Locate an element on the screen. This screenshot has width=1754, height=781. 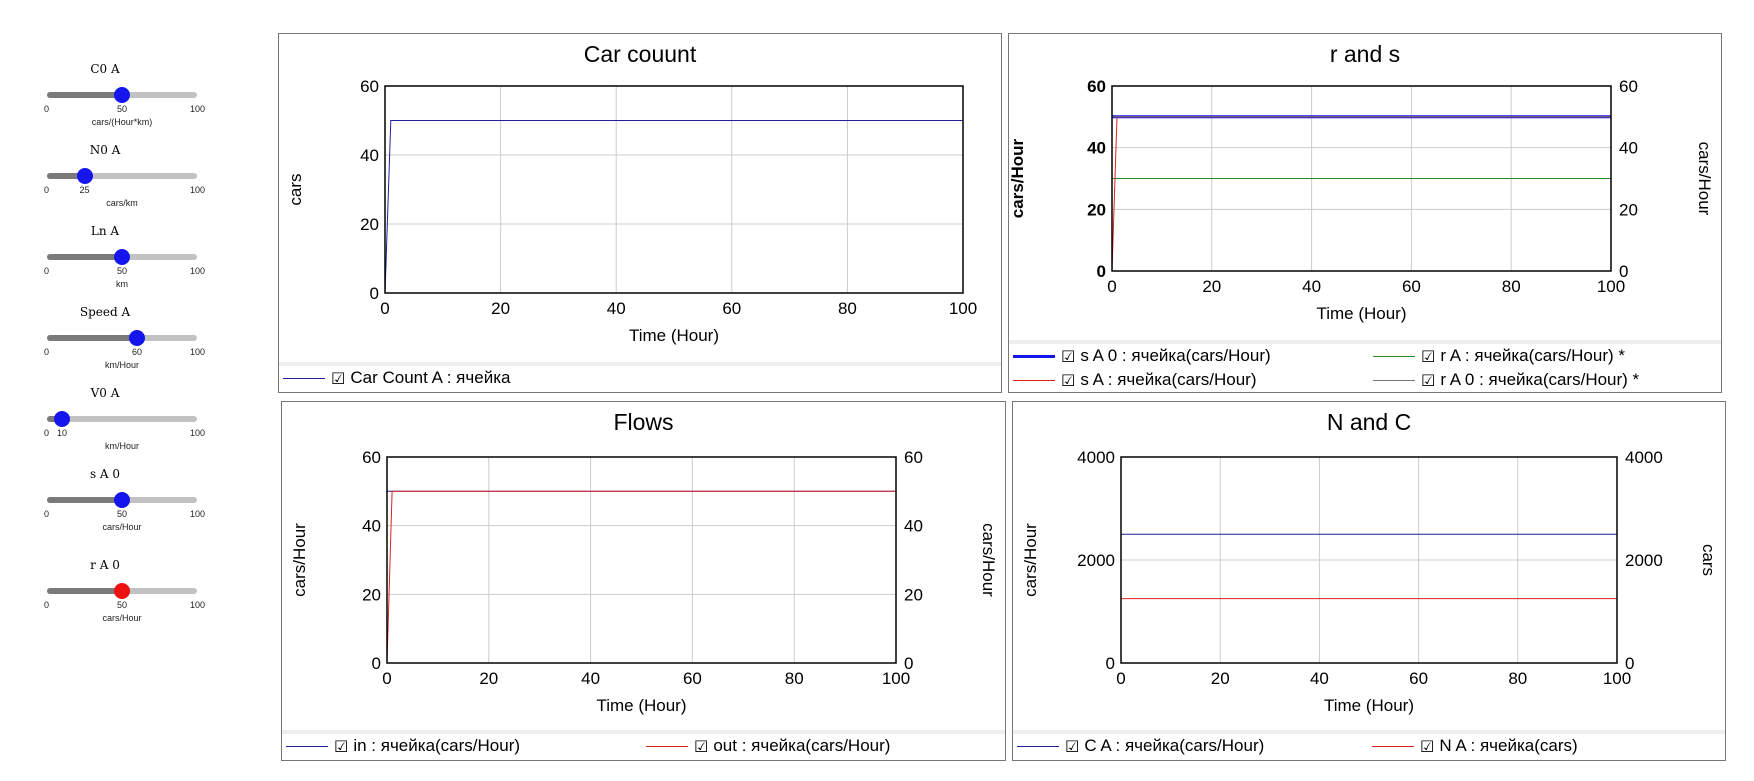
legend-item-1: ☑ s A 0 : ячейка(cars/Hour) is located at coordinates (1142, 356).